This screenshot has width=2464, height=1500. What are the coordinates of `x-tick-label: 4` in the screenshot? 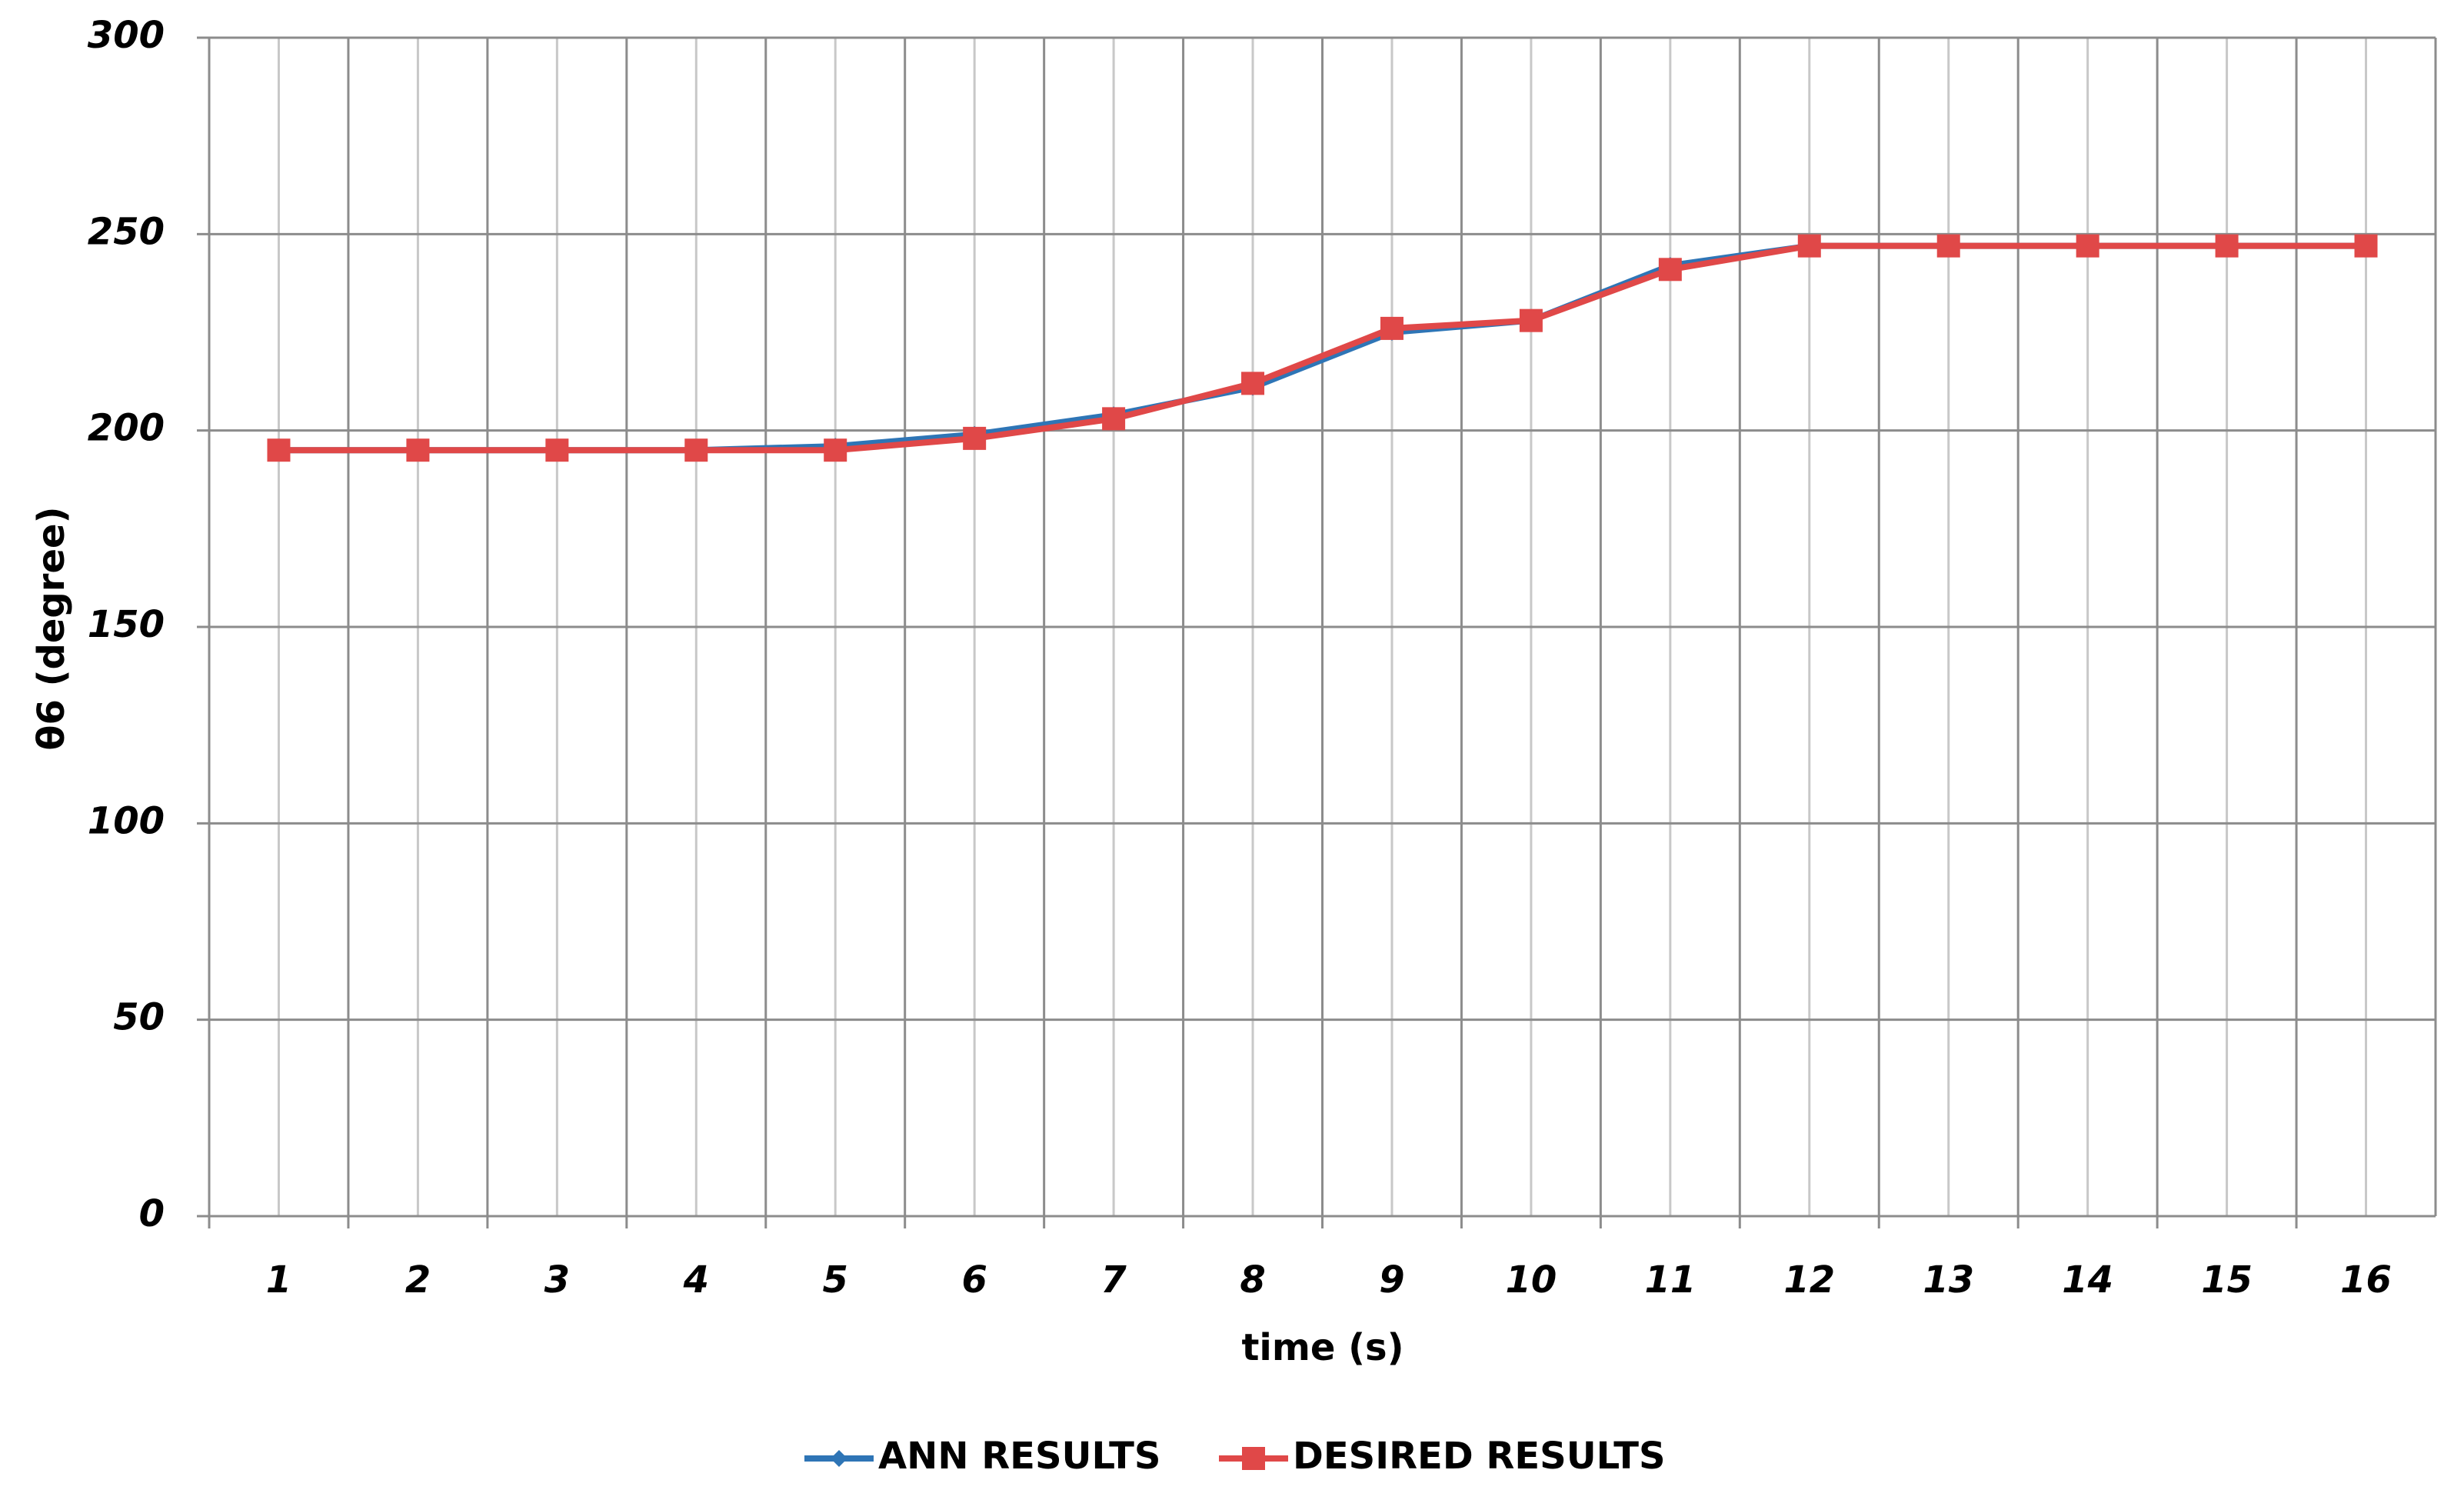 It's located at (696, 1280).